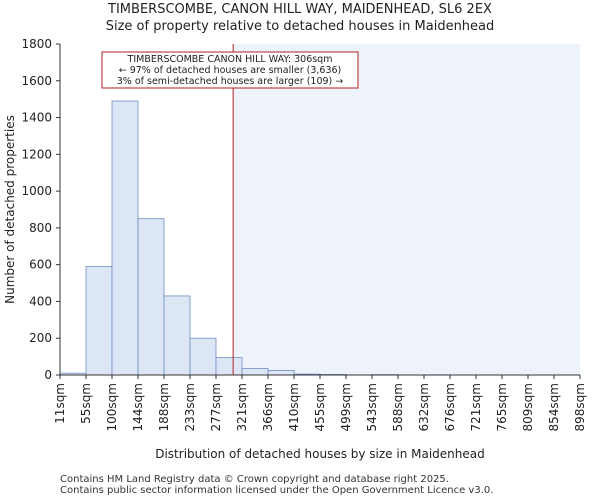 Image resolution: width=600 pixels, height=500 pixels. Describe the element at coordinates (424, 407) in the screenshot. I see `x-tick-label-632sqm: 632sqm` at that location.